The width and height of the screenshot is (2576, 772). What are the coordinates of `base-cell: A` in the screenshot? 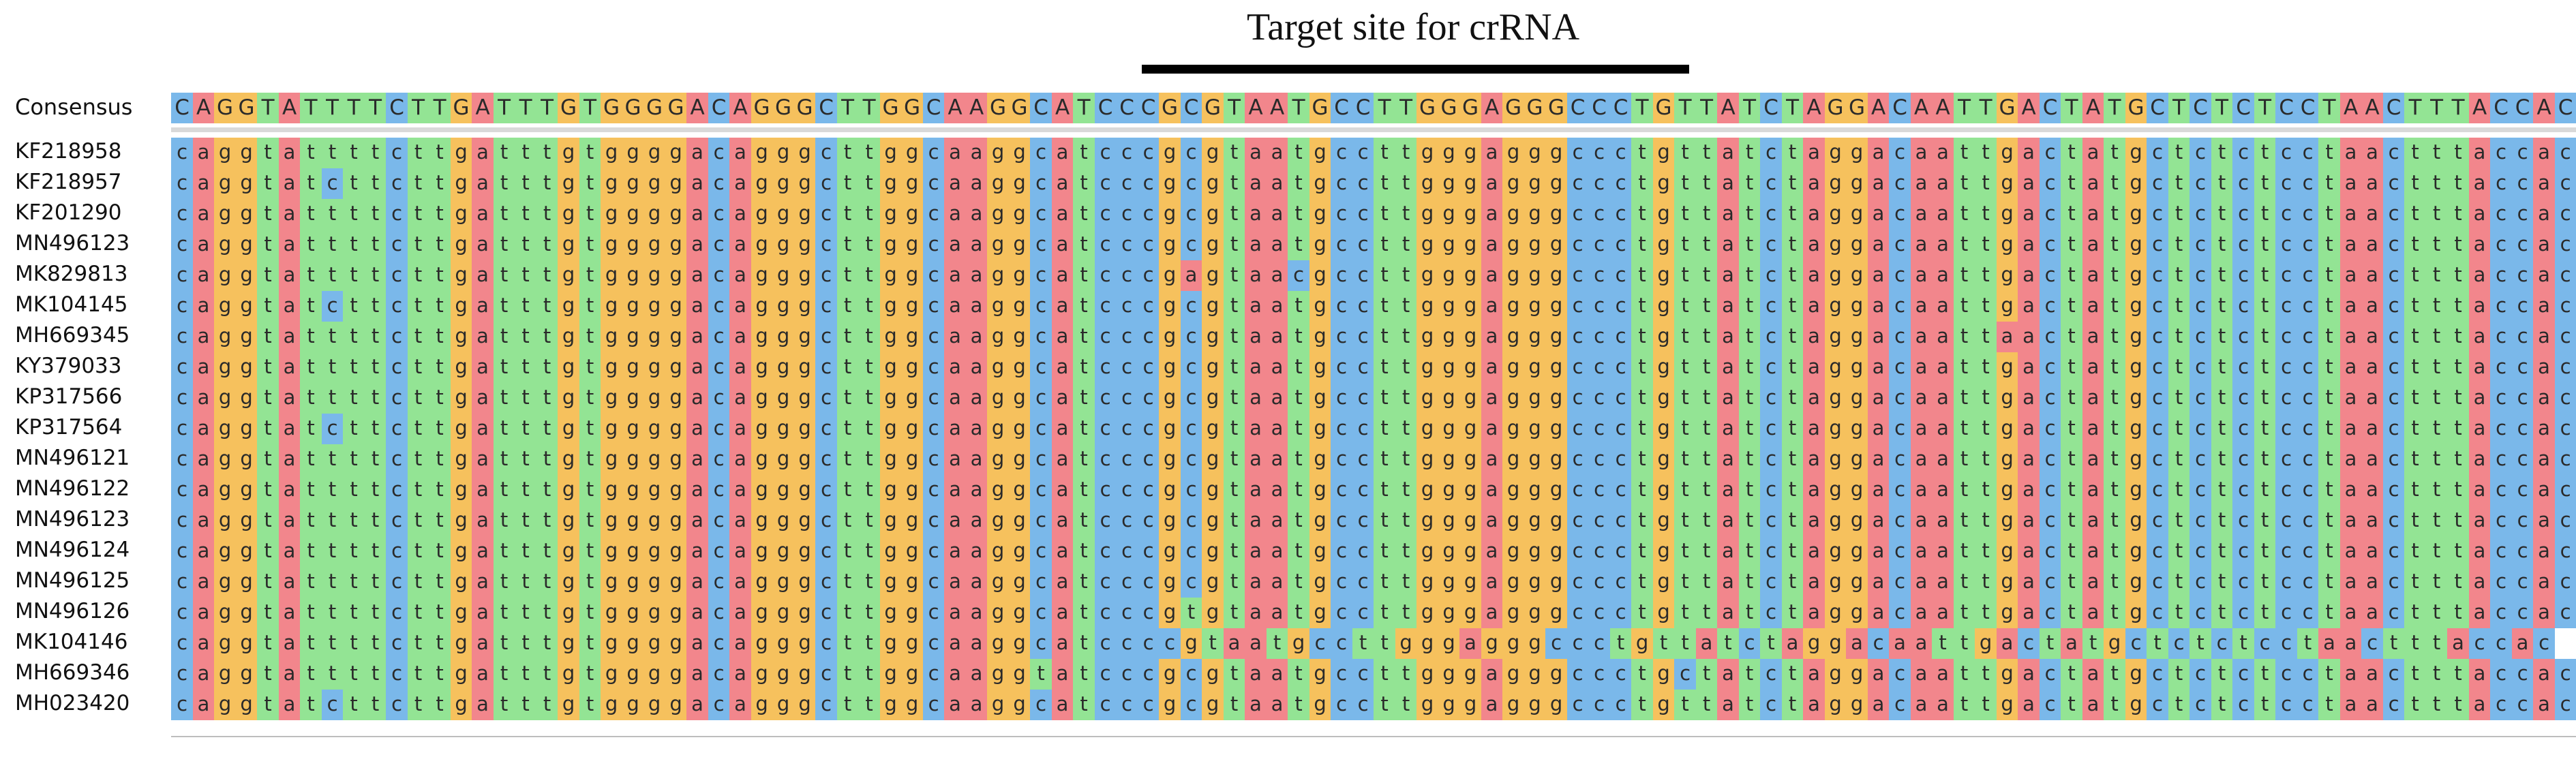 It's located at (2029, 108).